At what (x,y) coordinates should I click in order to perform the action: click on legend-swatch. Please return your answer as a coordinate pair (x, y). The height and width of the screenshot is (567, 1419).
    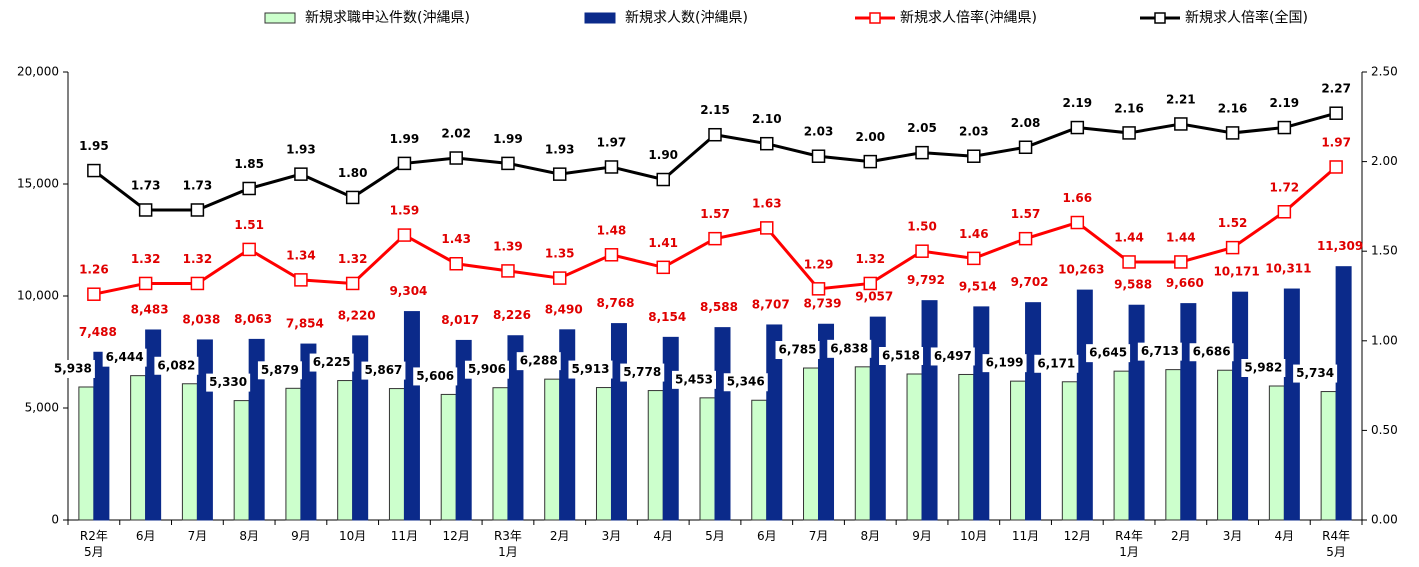
    Looking at the image, I should click on (280, 18).